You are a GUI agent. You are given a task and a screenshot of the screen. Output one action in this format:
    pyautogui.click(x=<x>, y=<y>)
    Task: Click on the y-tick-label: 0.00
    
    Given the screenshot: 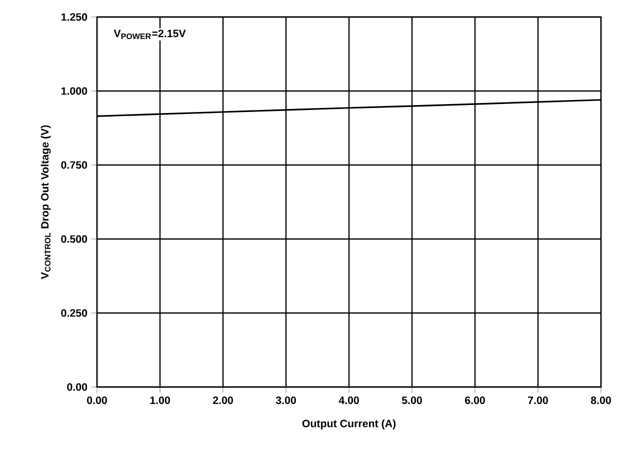 What is the action you would take?
    pyautogui.click(x=77, y=387)
    